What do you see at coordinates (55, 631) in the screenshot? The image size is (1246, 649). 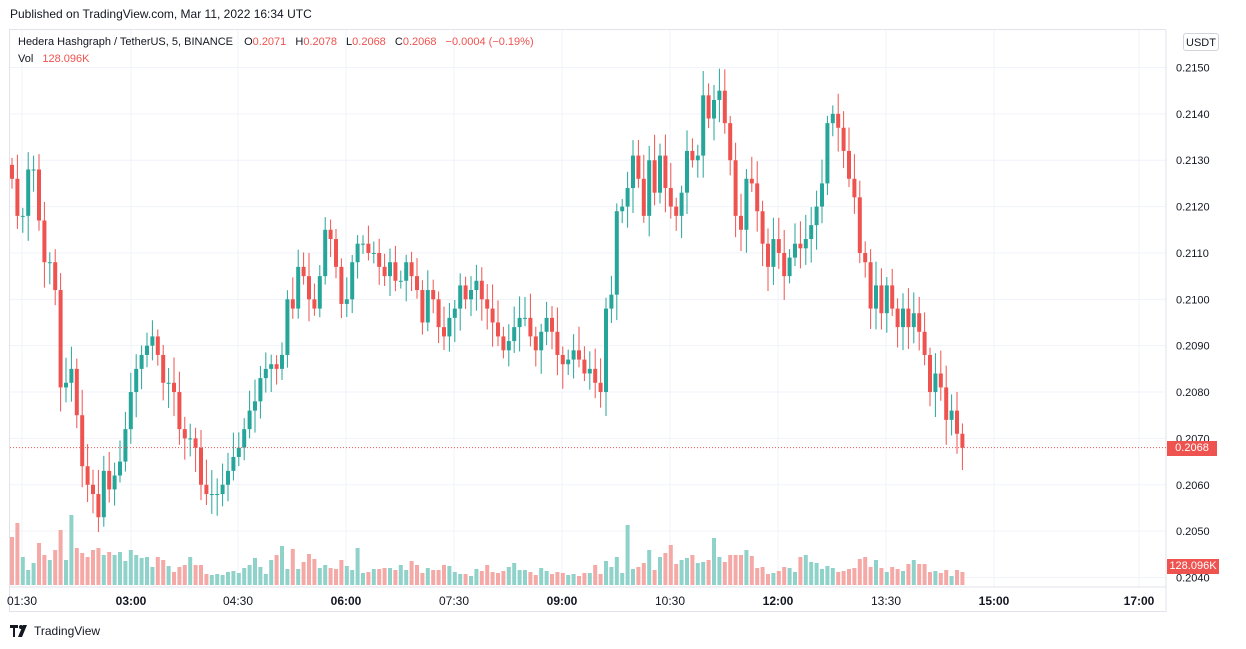 I see `tradingview-logo: TradingView` at bounding box center [55, 631].